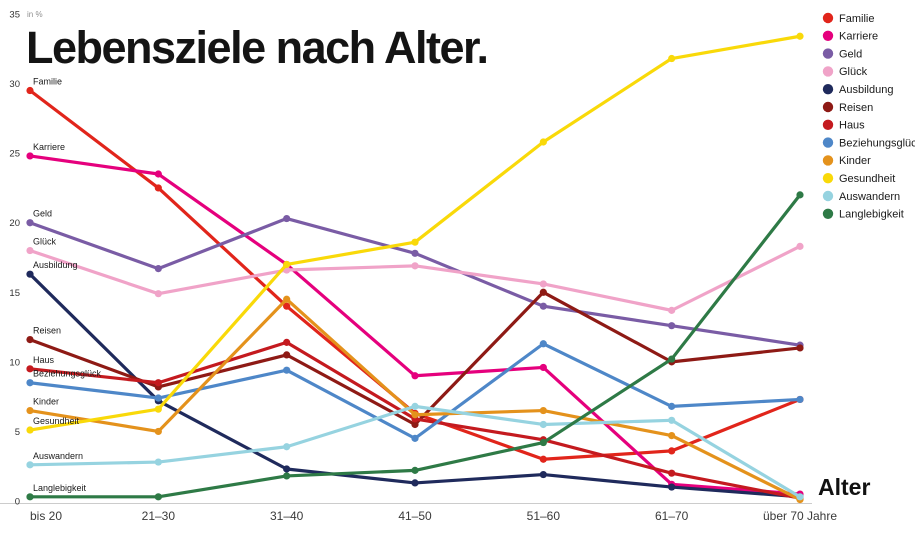 The image size is (915, 533). What do you see at coordinates (877, 143) in the screenshot?
I see `legend-label-beziehungsgl-ck: Beziehungsglück` at bounding box center [877, 143].